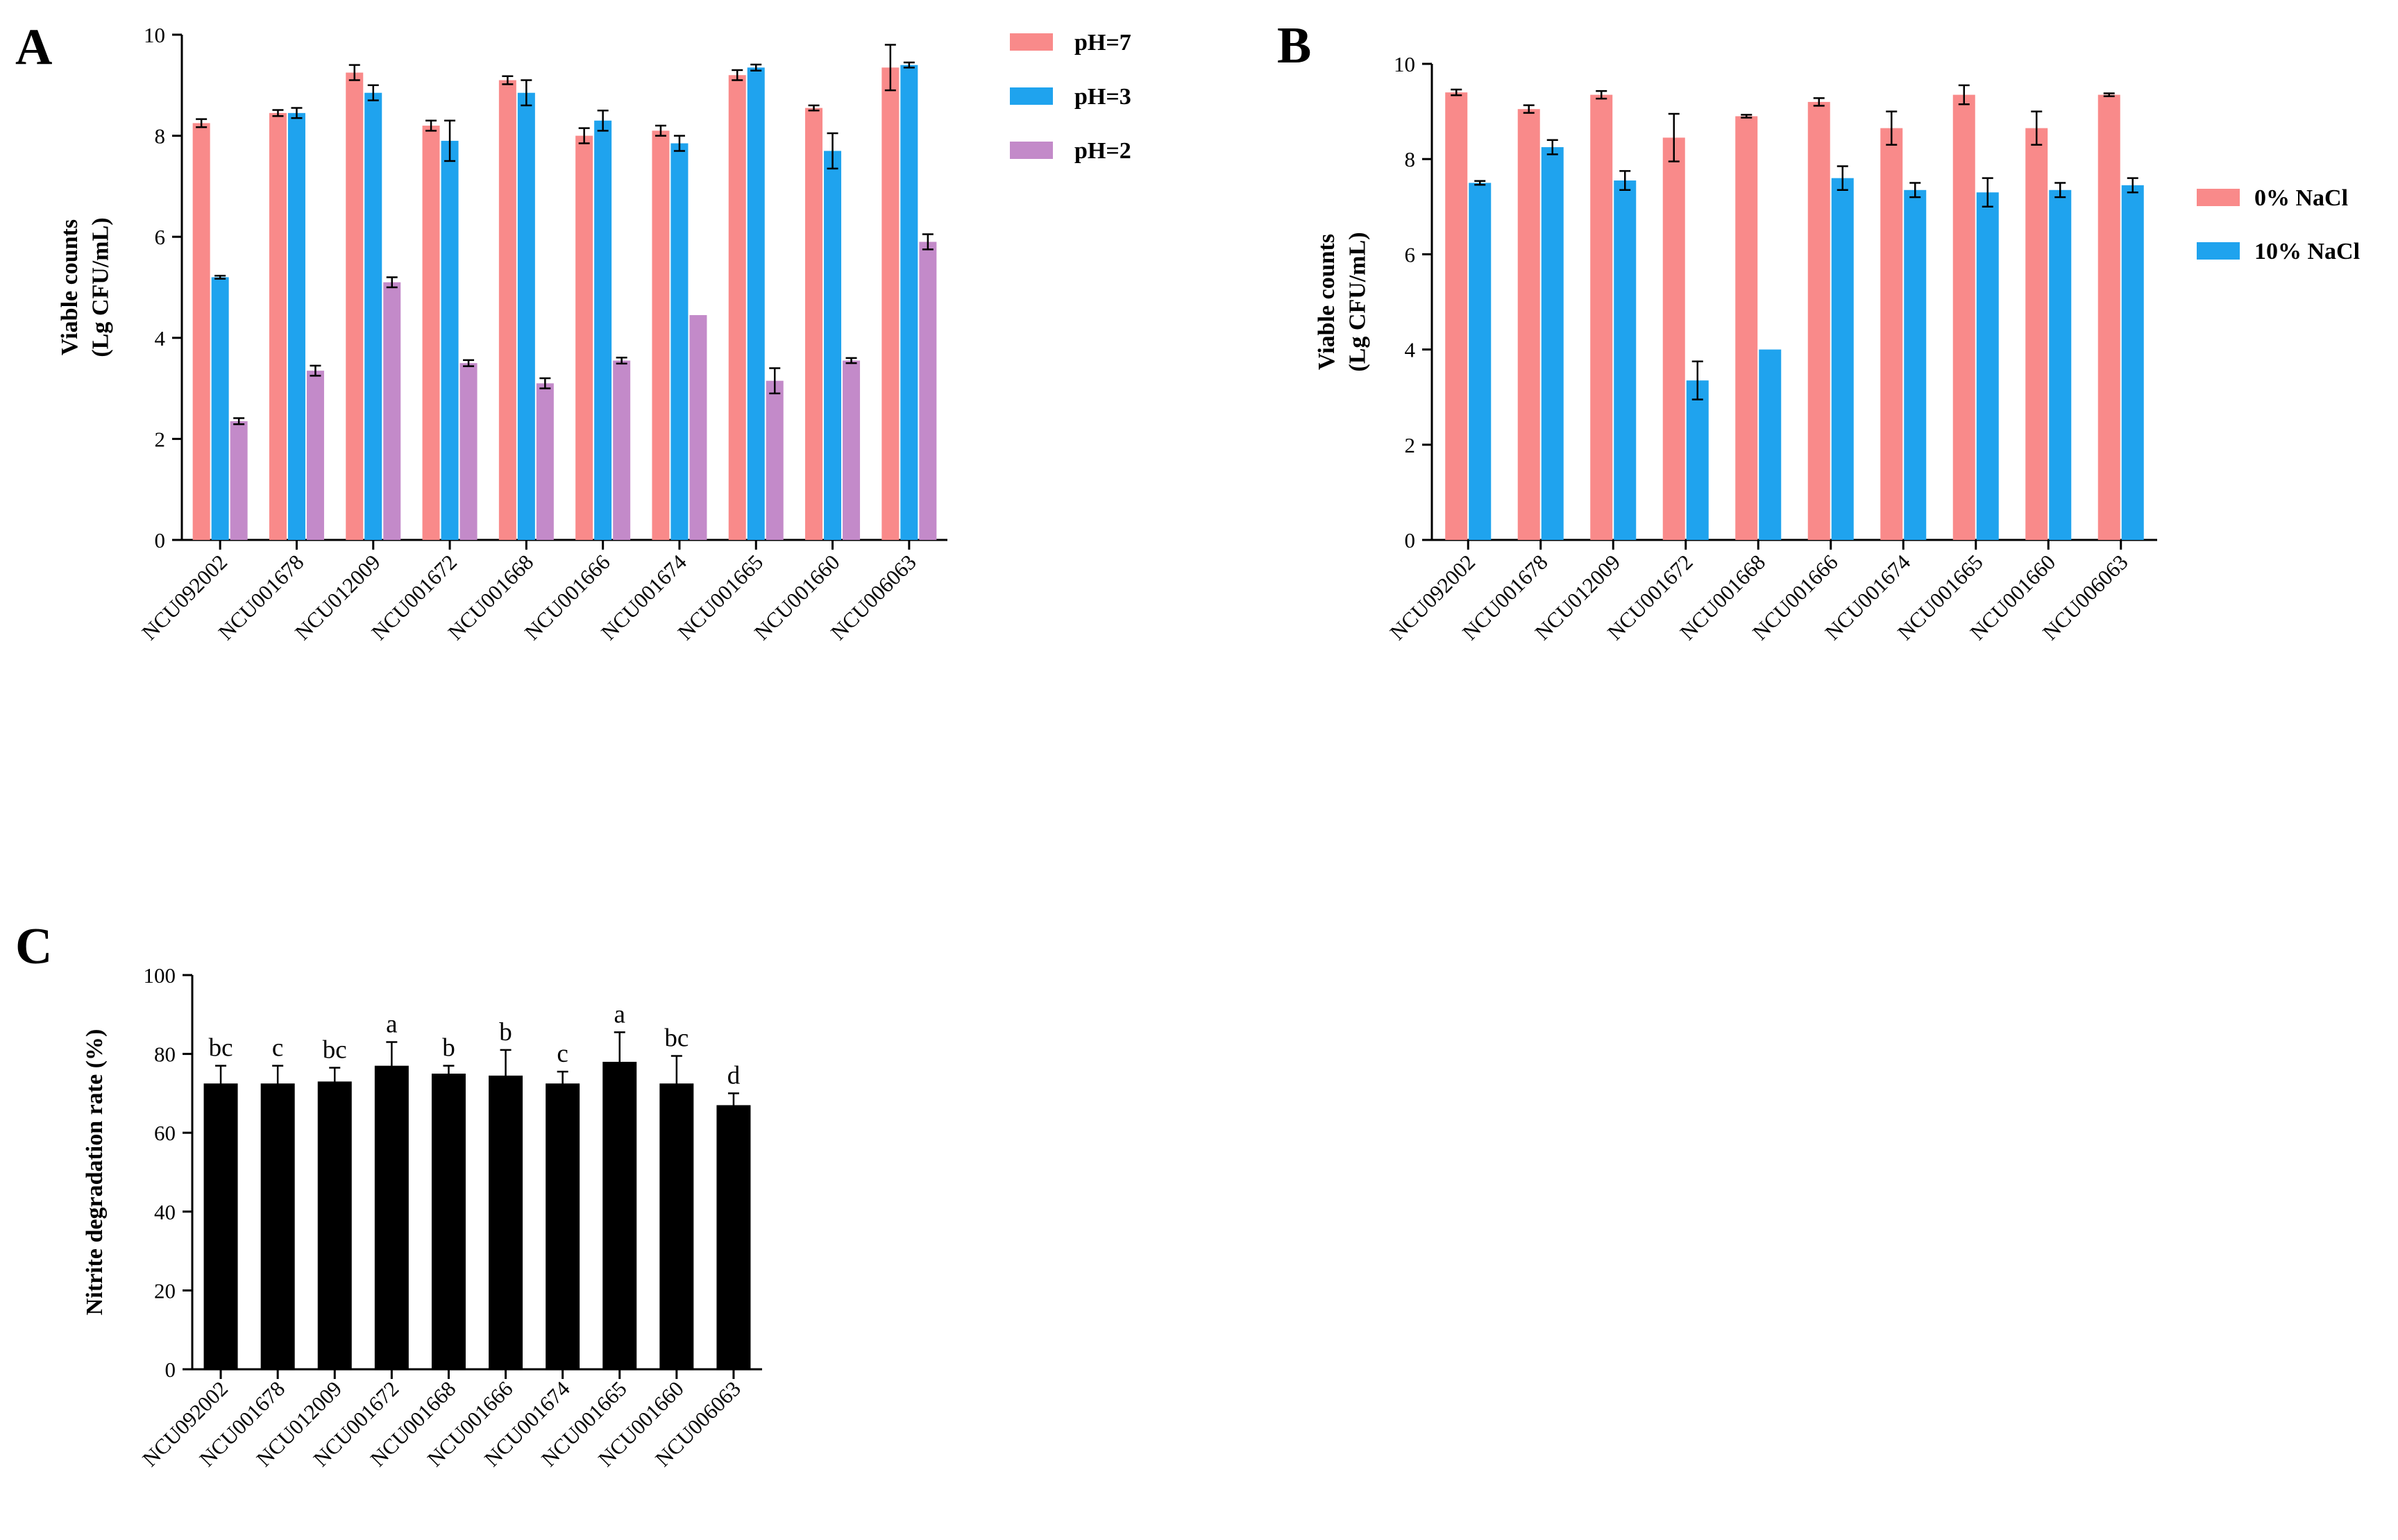 This screenshot has width=2398, height=1540. What do you see at coordinates (1294, 45) in the screenshot?
I see `panel-label-b: B` at bounding box center [1294, 45].